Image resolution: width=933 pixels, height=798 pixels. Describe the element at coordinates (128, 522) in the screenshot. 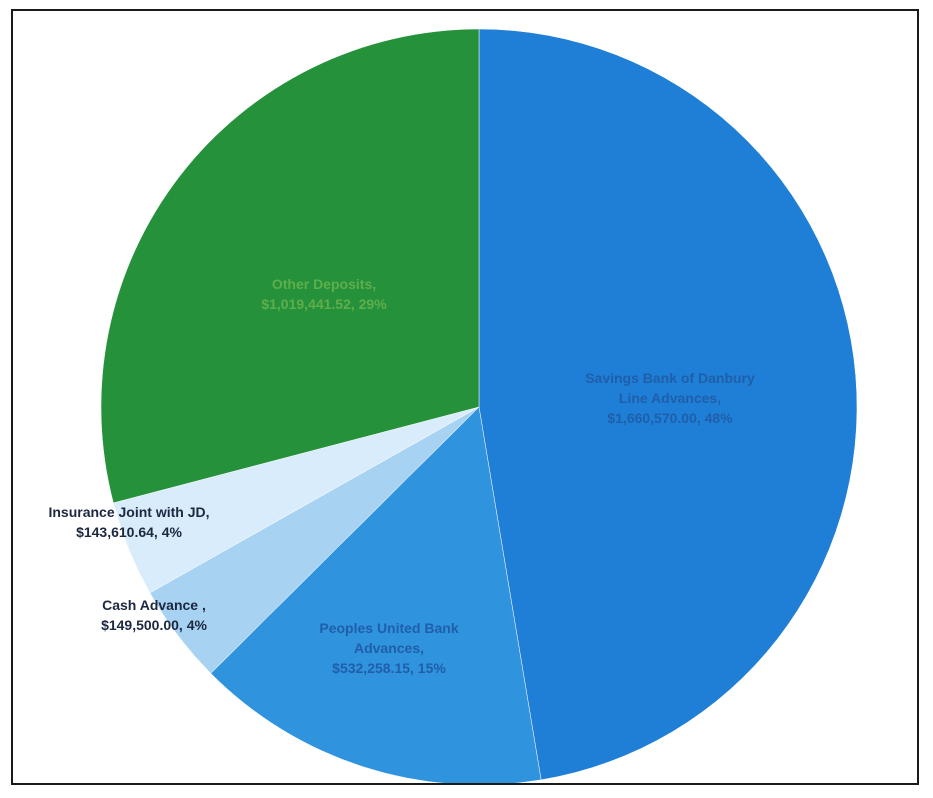

I see `label-insurance-joint: Insurance Joint with JD, $143,610.64, 4%` at that location.